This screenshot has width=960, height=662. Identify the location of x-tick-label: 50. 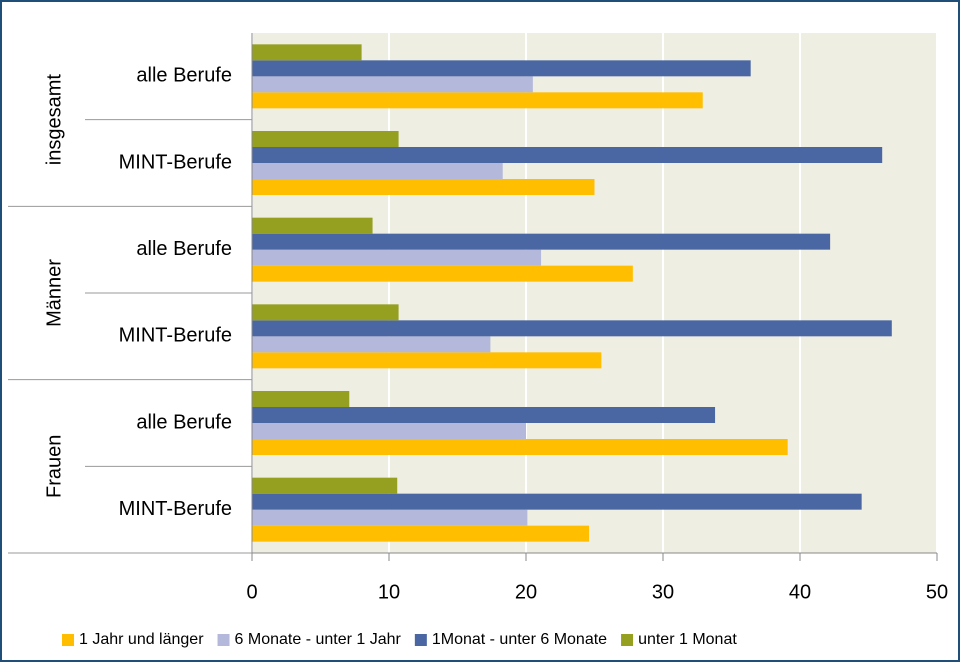
(937, 592).